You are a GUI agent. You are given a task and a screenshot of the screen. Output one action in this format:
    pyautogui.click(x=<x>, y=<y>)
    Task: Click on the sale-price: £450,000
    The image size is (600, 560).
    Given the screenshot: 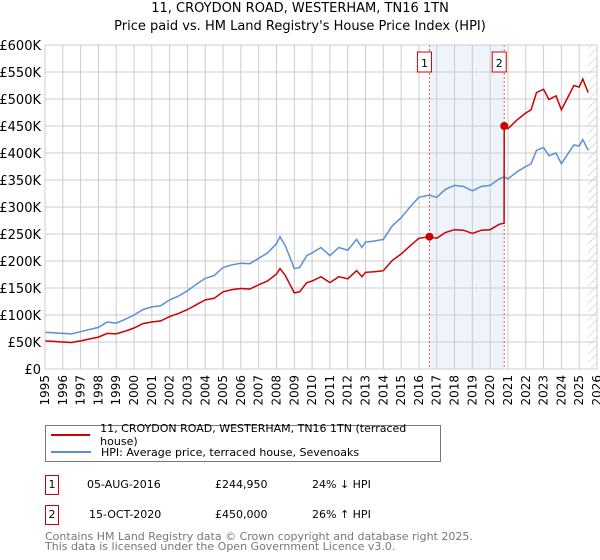 What is the action you would take?
    pyautogui.click(x=241, y=514)
    